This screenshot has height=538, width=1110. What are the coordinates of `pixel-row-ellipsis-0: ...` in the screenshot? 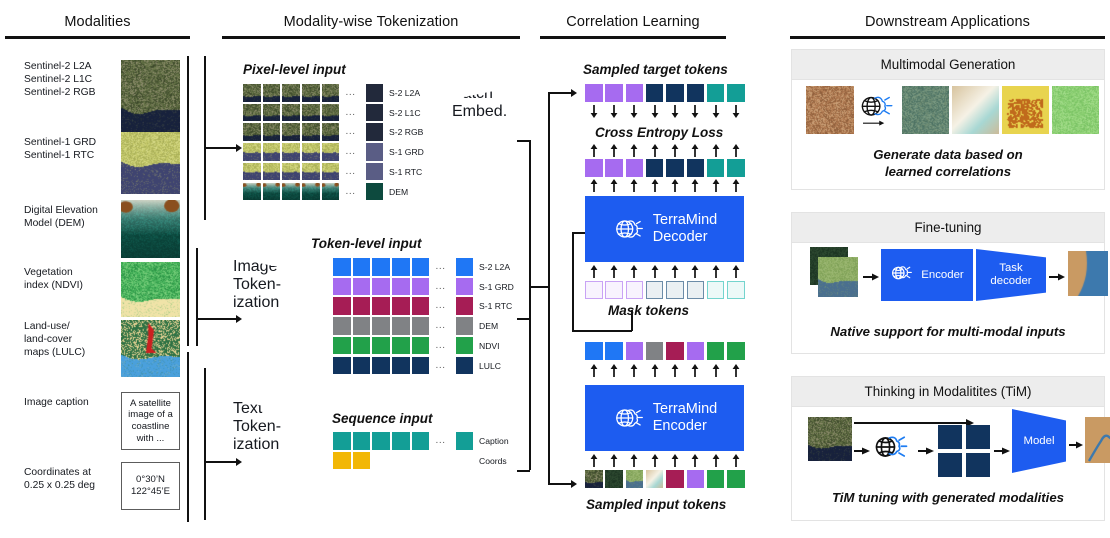 It's located at (350, 92).